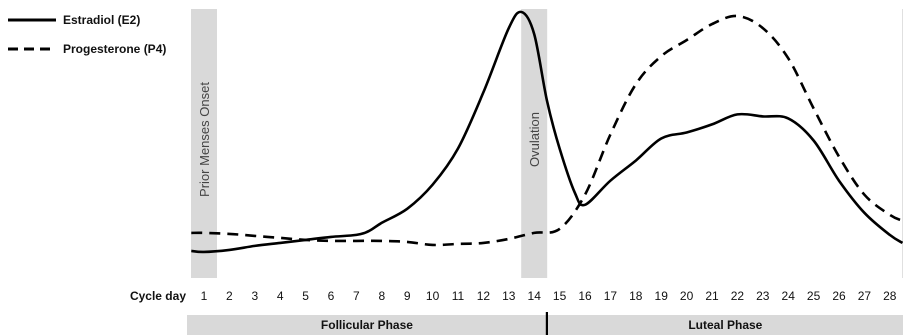 Image resolution: width=903 pixels, height=335 pixels. Describe the element at coordinates (254, 296) in the screenshot. I see `x-tick-label: 3` at that location.